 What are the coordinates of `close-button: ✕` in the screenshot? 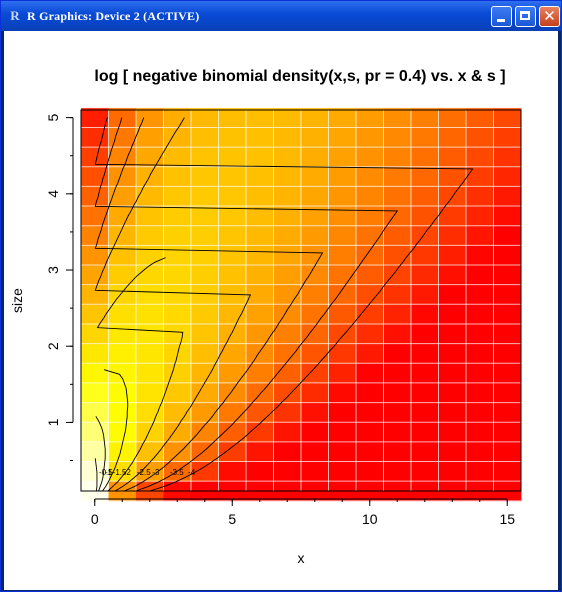 It's located at (549, 16).